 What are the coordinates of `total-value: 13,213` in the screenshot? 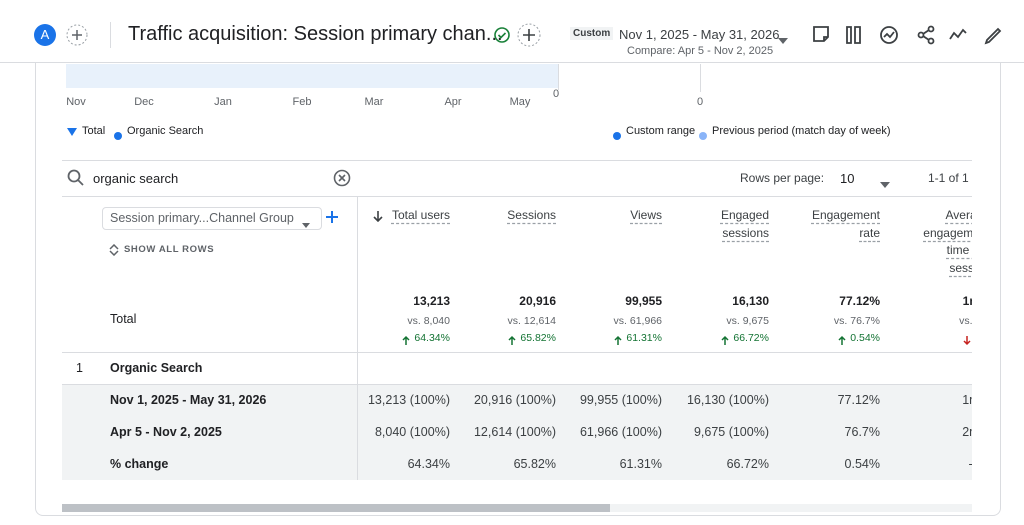 It's located at (431, 301).